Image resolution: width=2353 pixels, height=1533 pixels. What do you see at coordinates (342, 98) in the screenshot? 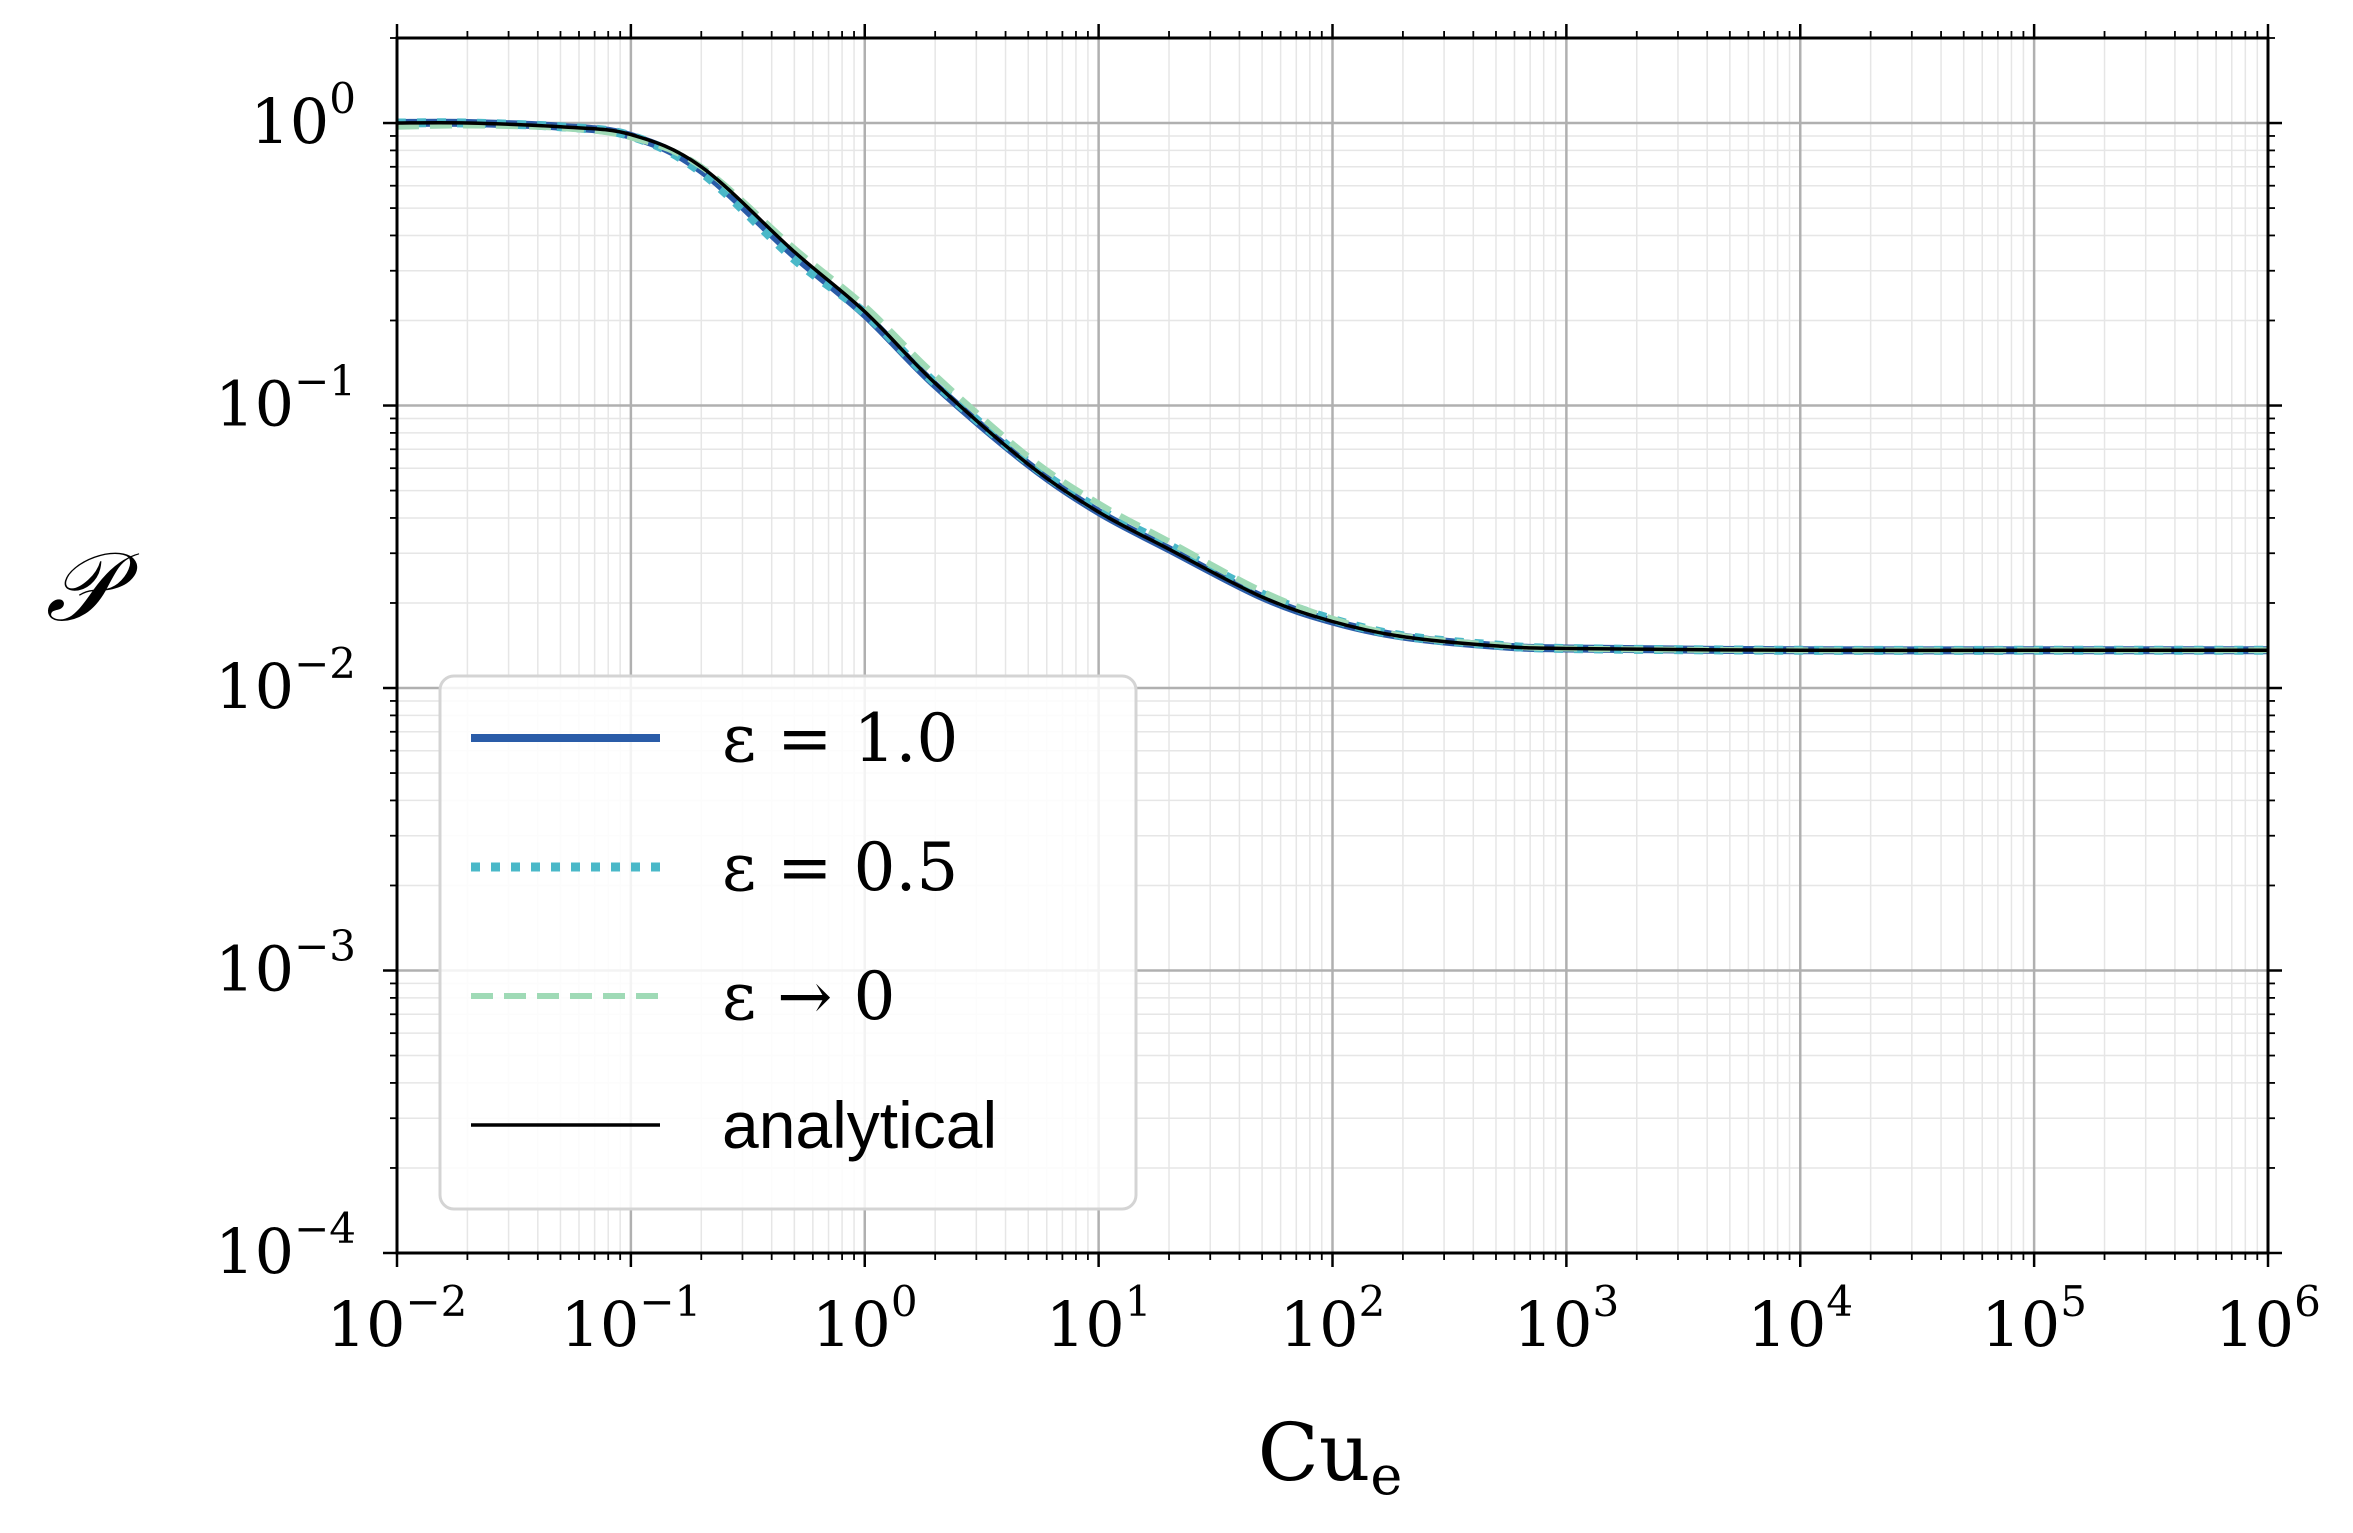
I see `y-tick-label-exp: 0` at bounding box center [342, 98].